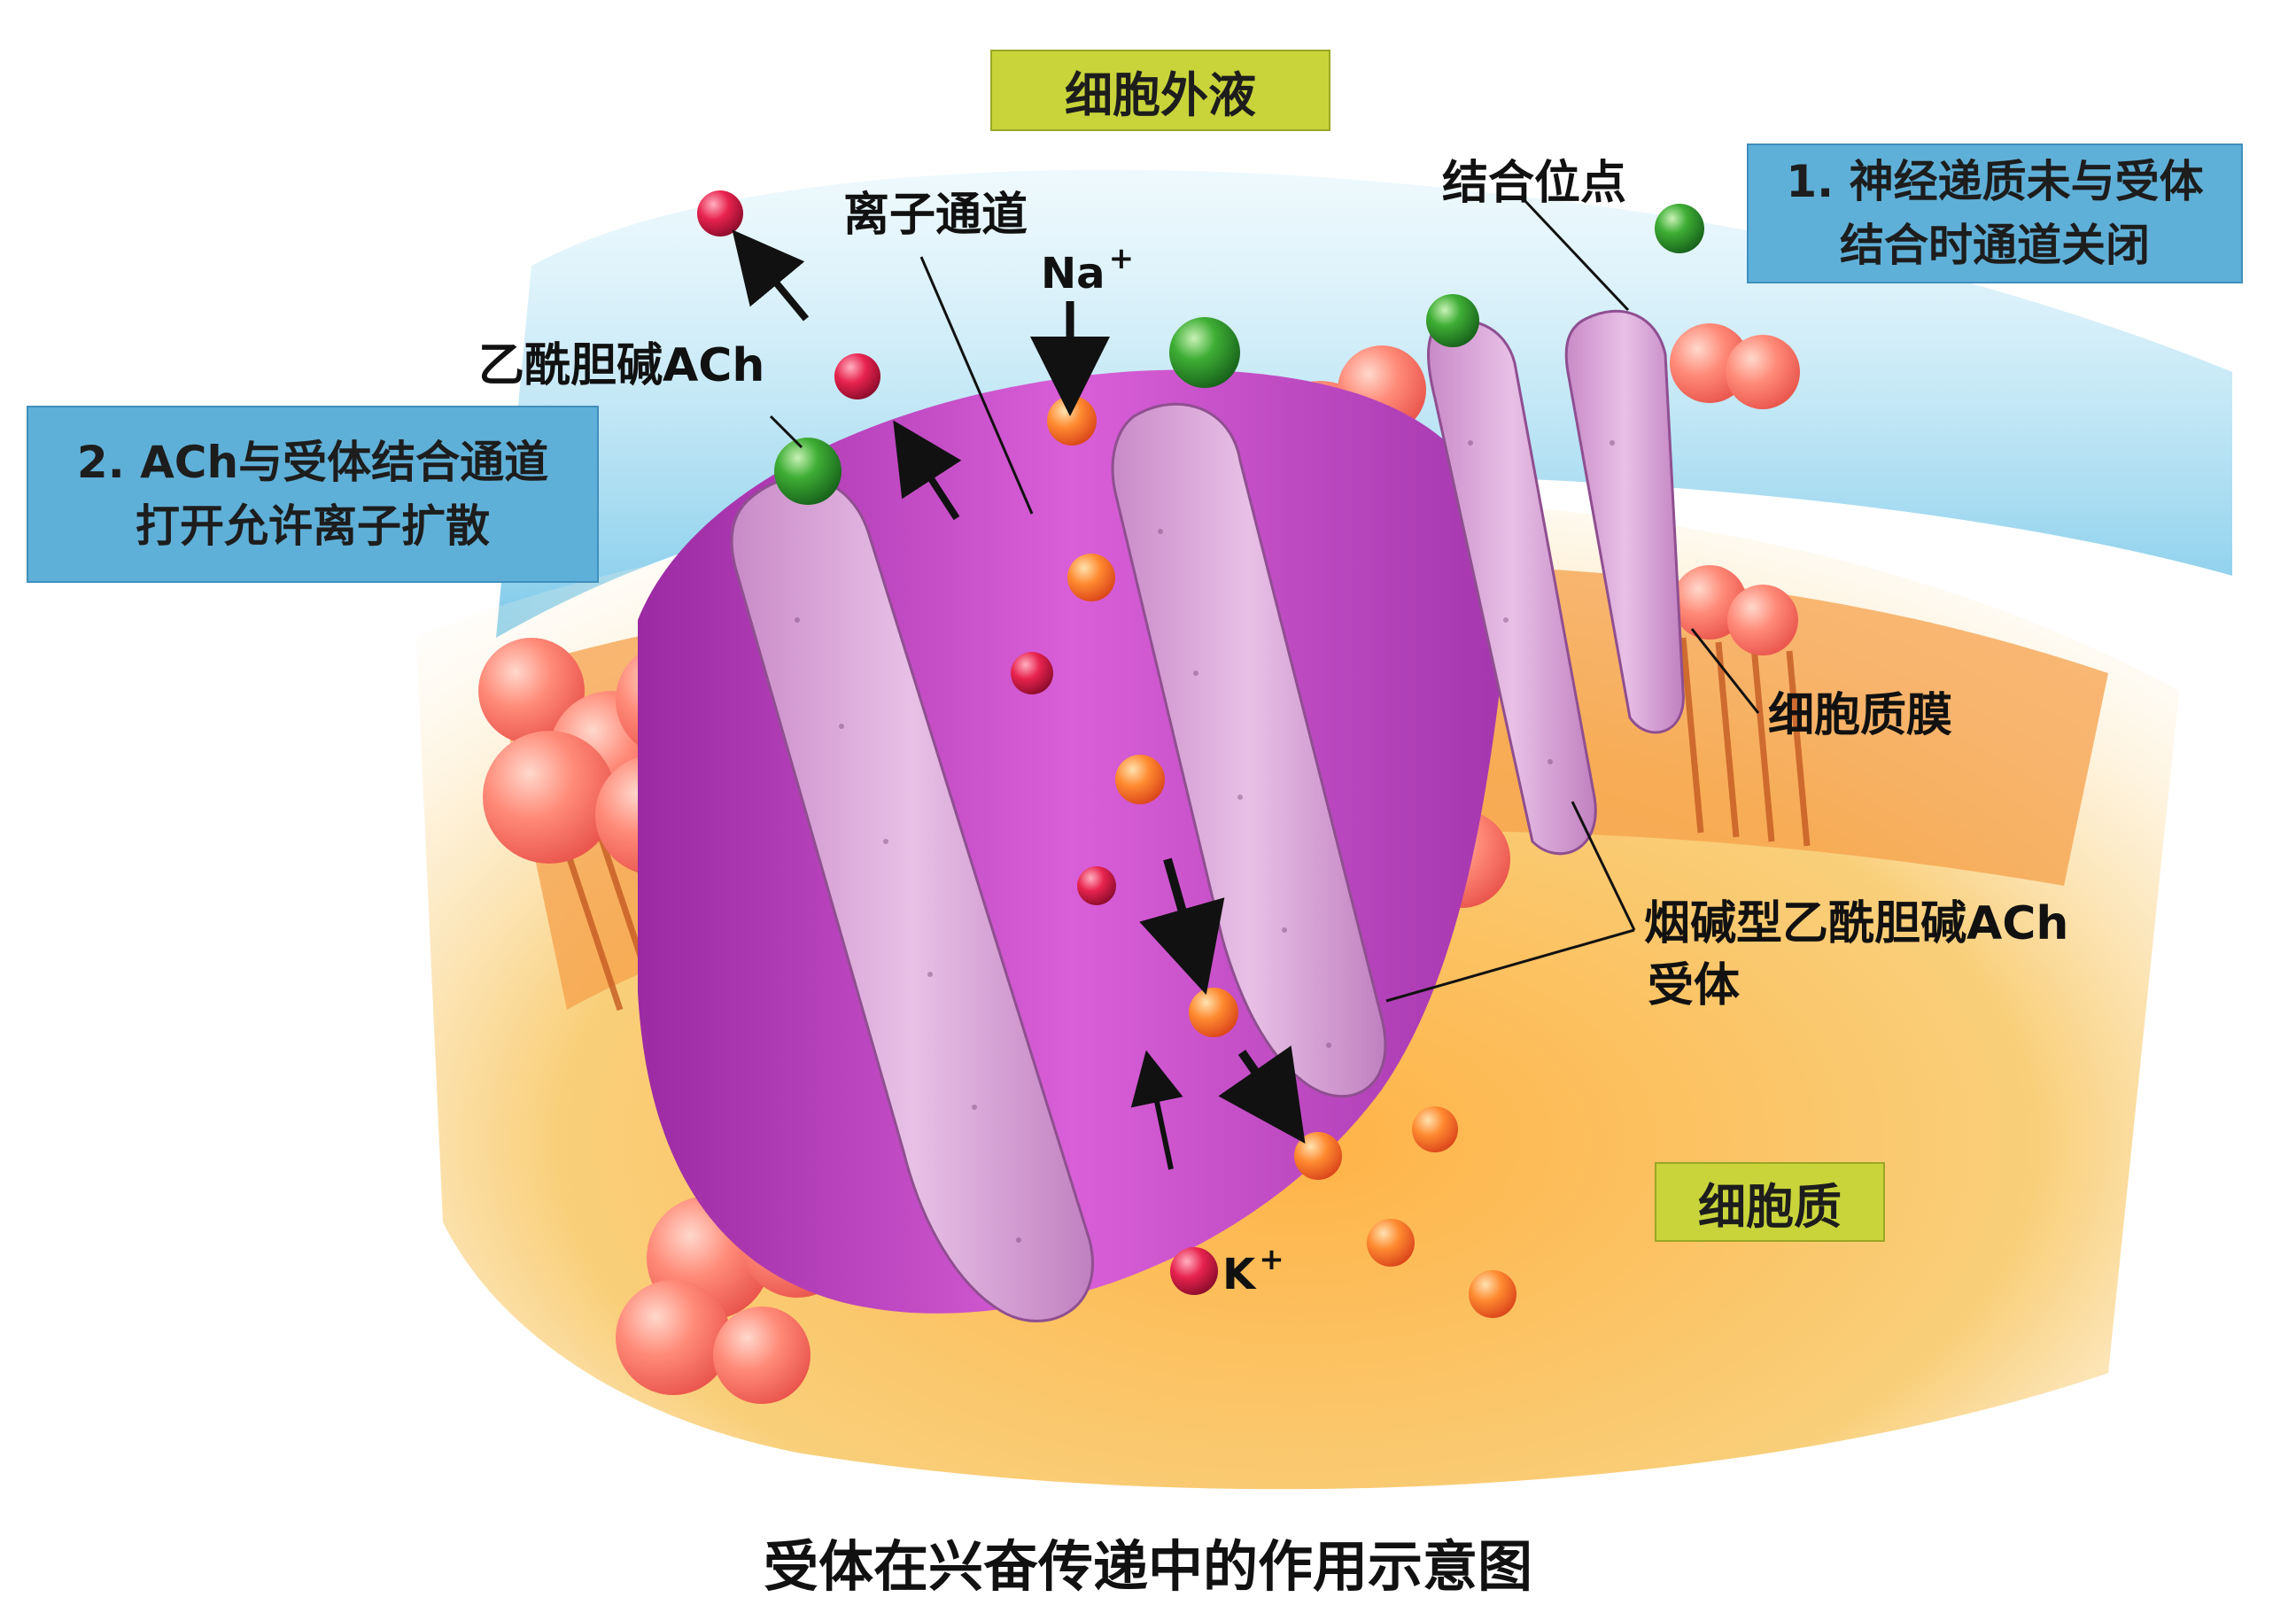 The height and width of the screenshot is (1605, 2296). Describe the element at coordinates (1695, 986) in the screenshot. I see `receptor-label-line2: 受体` at that location.